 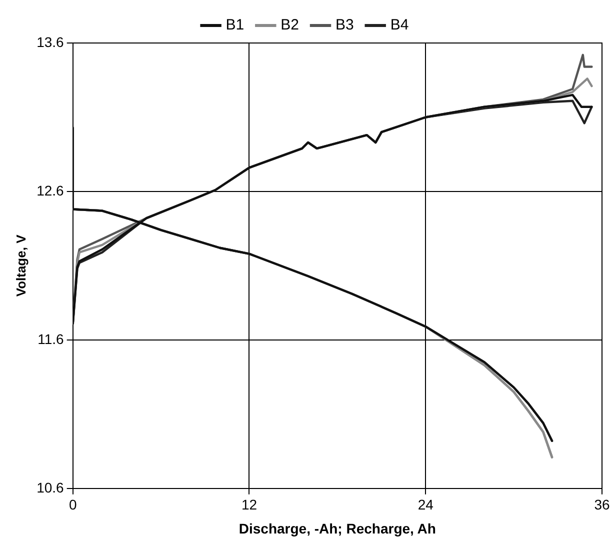 I want to click on legend-label: B4, so click(x=399, y=25).